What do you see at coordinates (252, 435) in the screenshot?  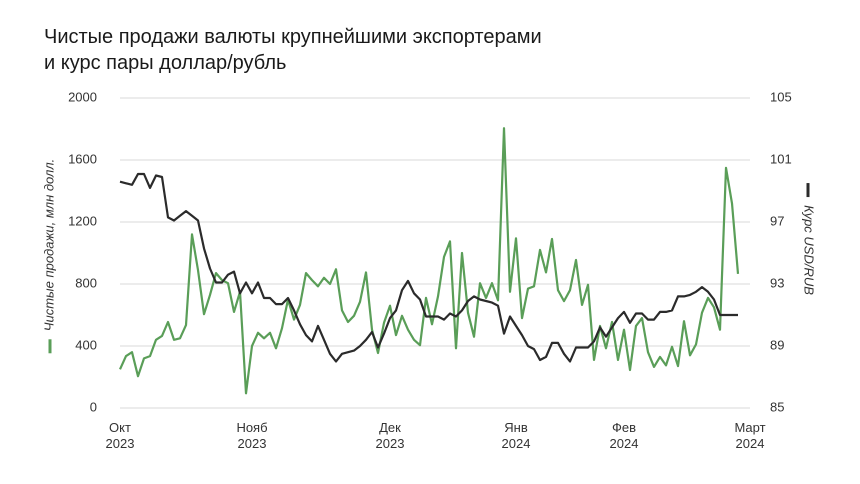 I see `x-tick-label: Нояб 2023` at bounding box center [252, 435].